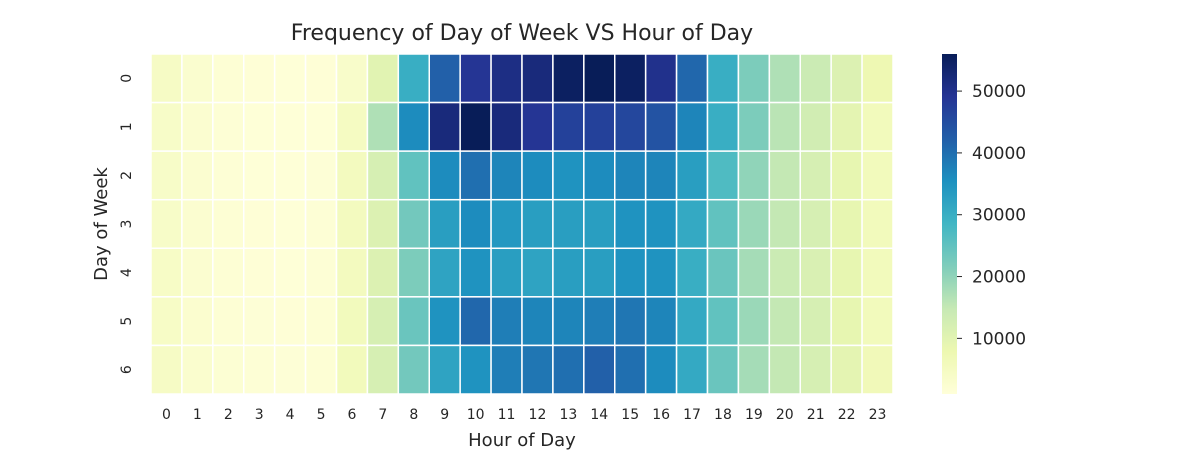 Image resolution: width=1200 pixels, height=450 pixels. I want to click on x-tick-label: 1, so click(197, 415).